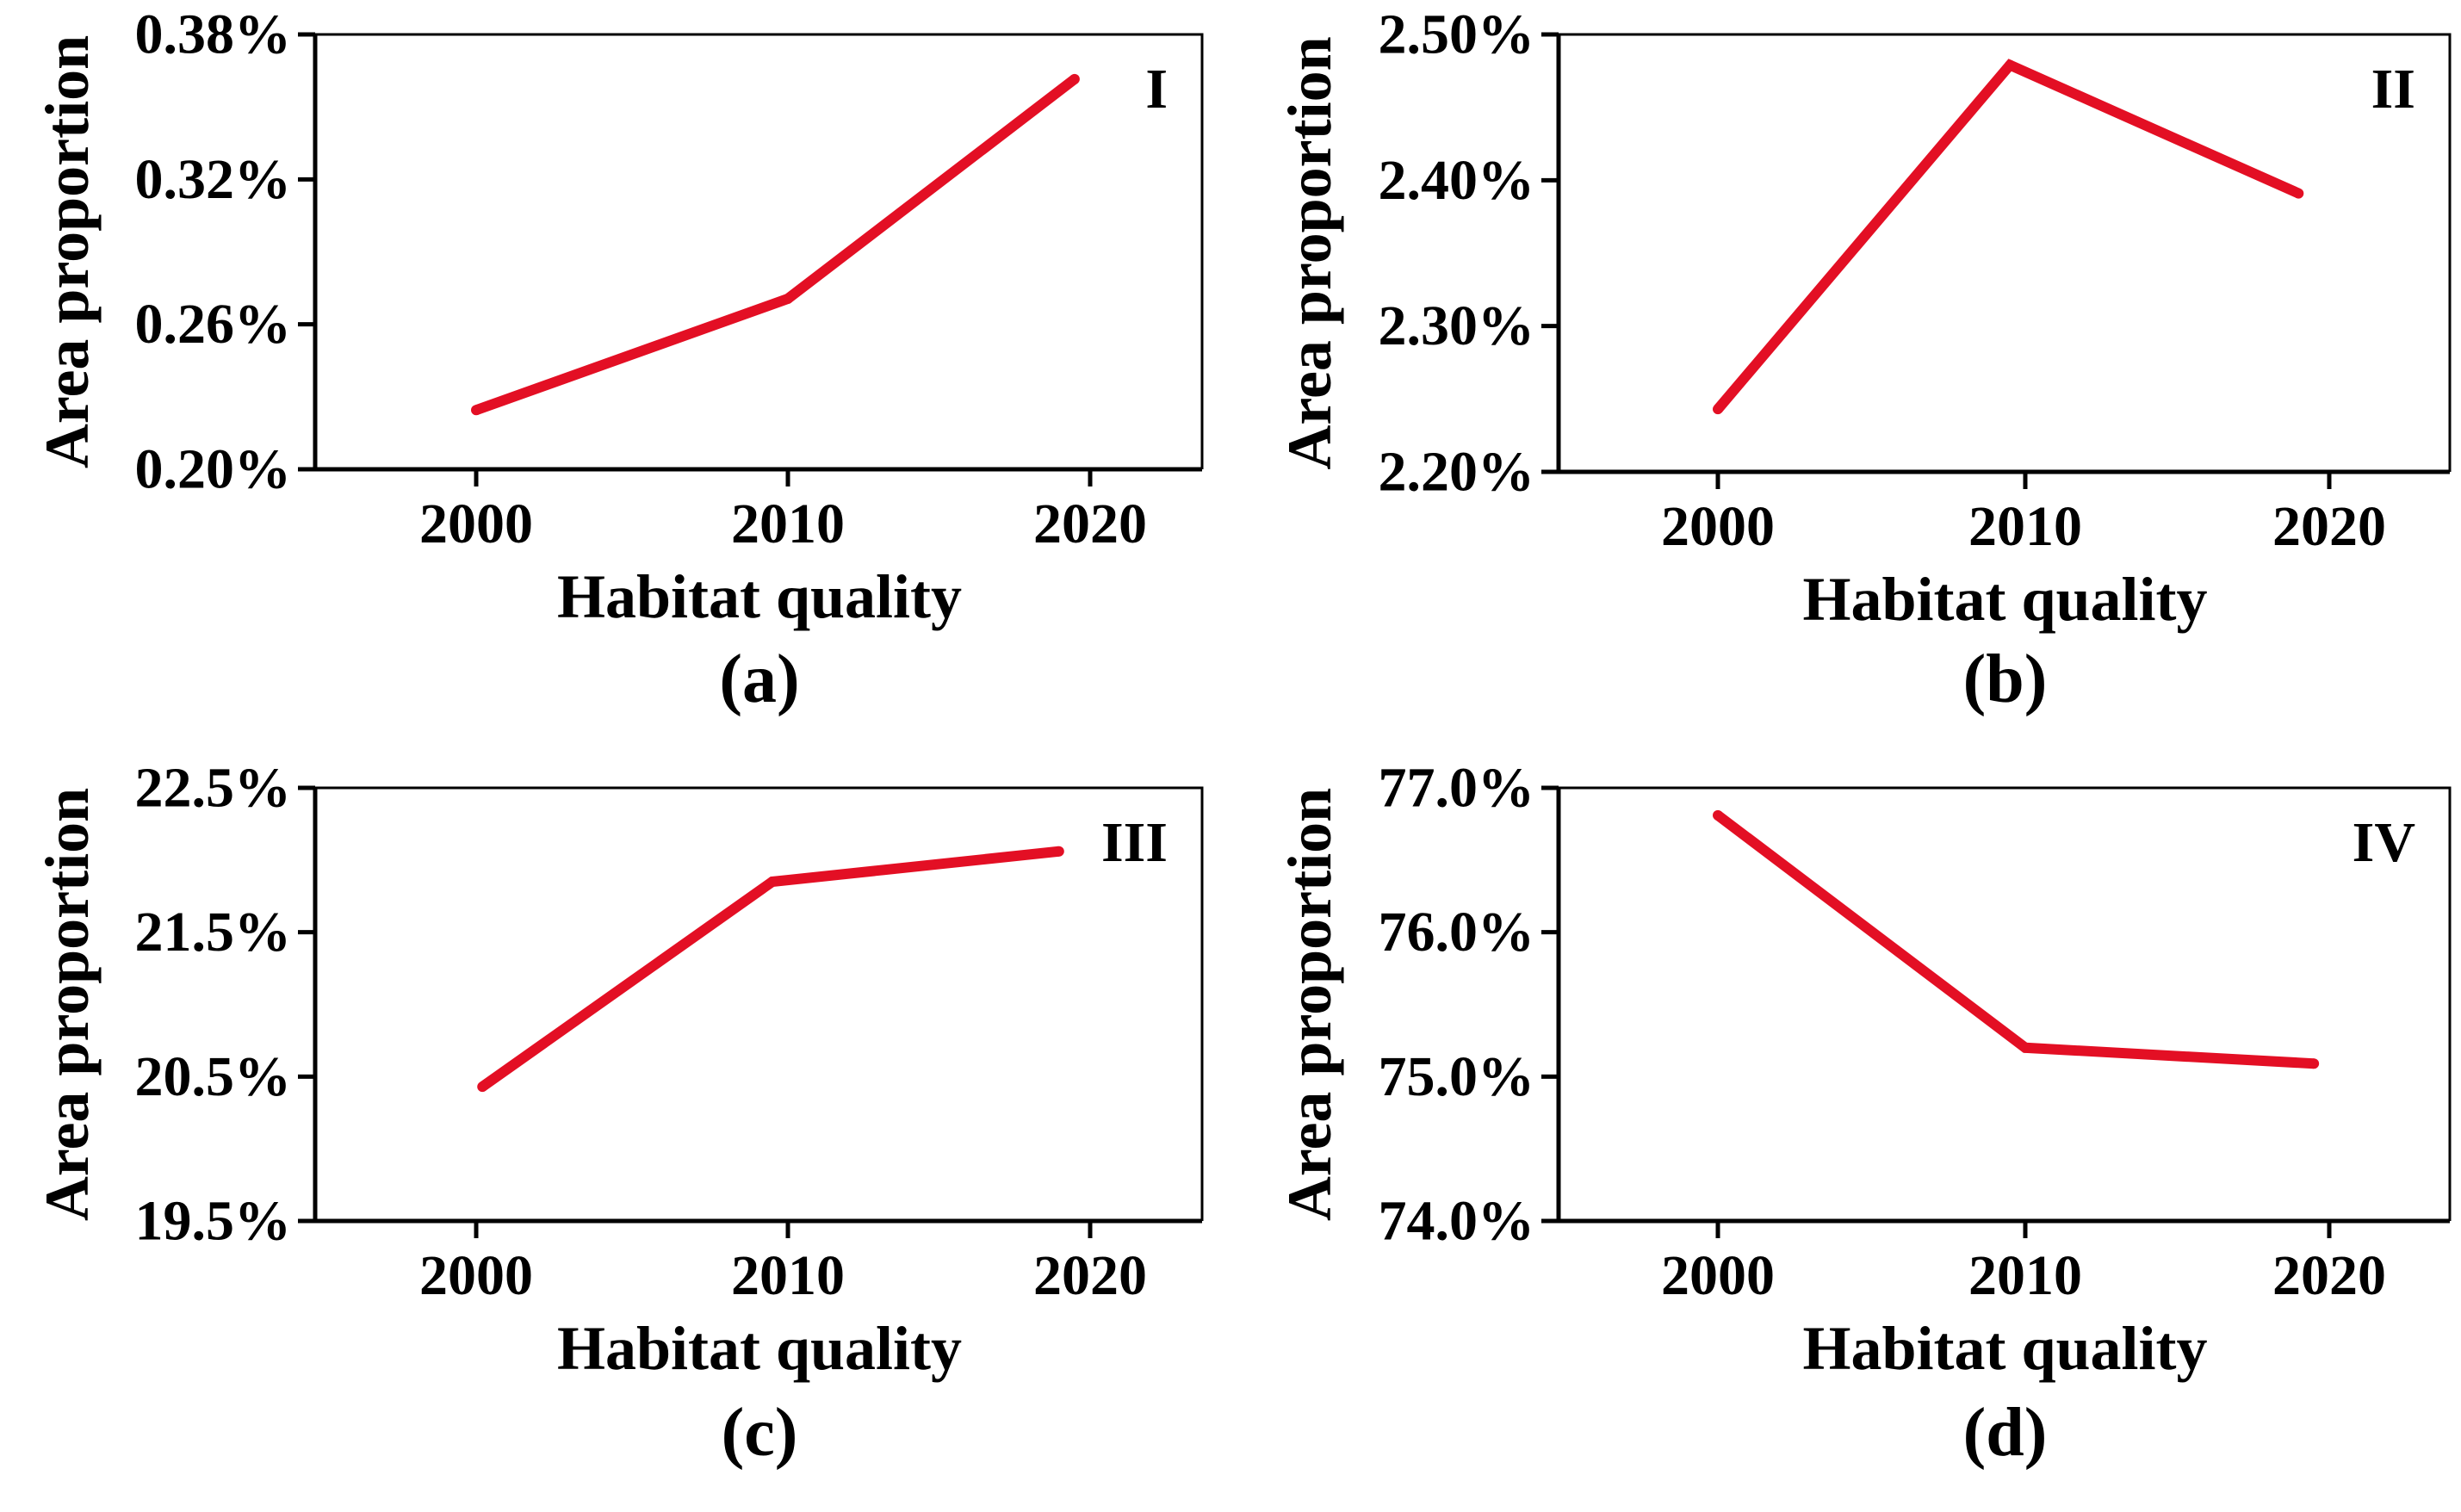  I want to click on panel-label: (b), so click(2005, 679).